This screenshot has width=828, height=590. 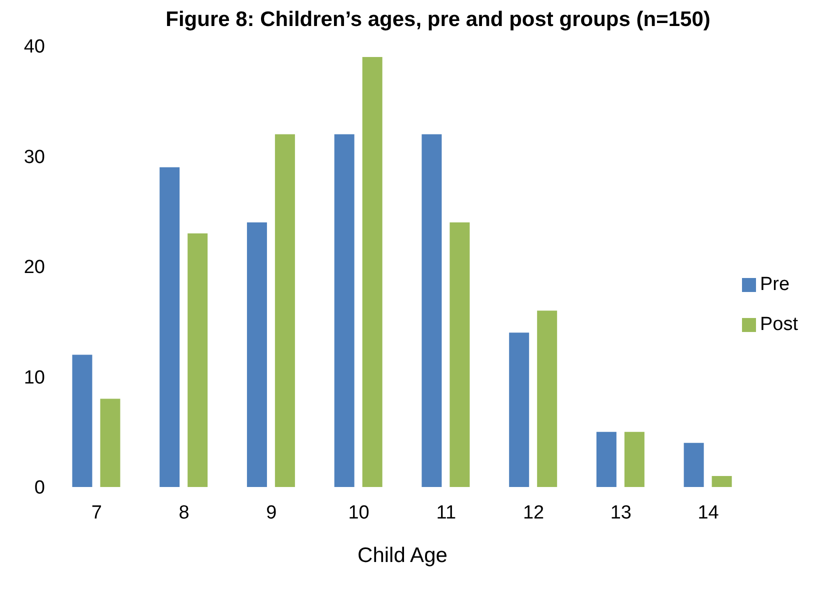 I want to click on y-tick-label: 0, so click(x=39, y=488).